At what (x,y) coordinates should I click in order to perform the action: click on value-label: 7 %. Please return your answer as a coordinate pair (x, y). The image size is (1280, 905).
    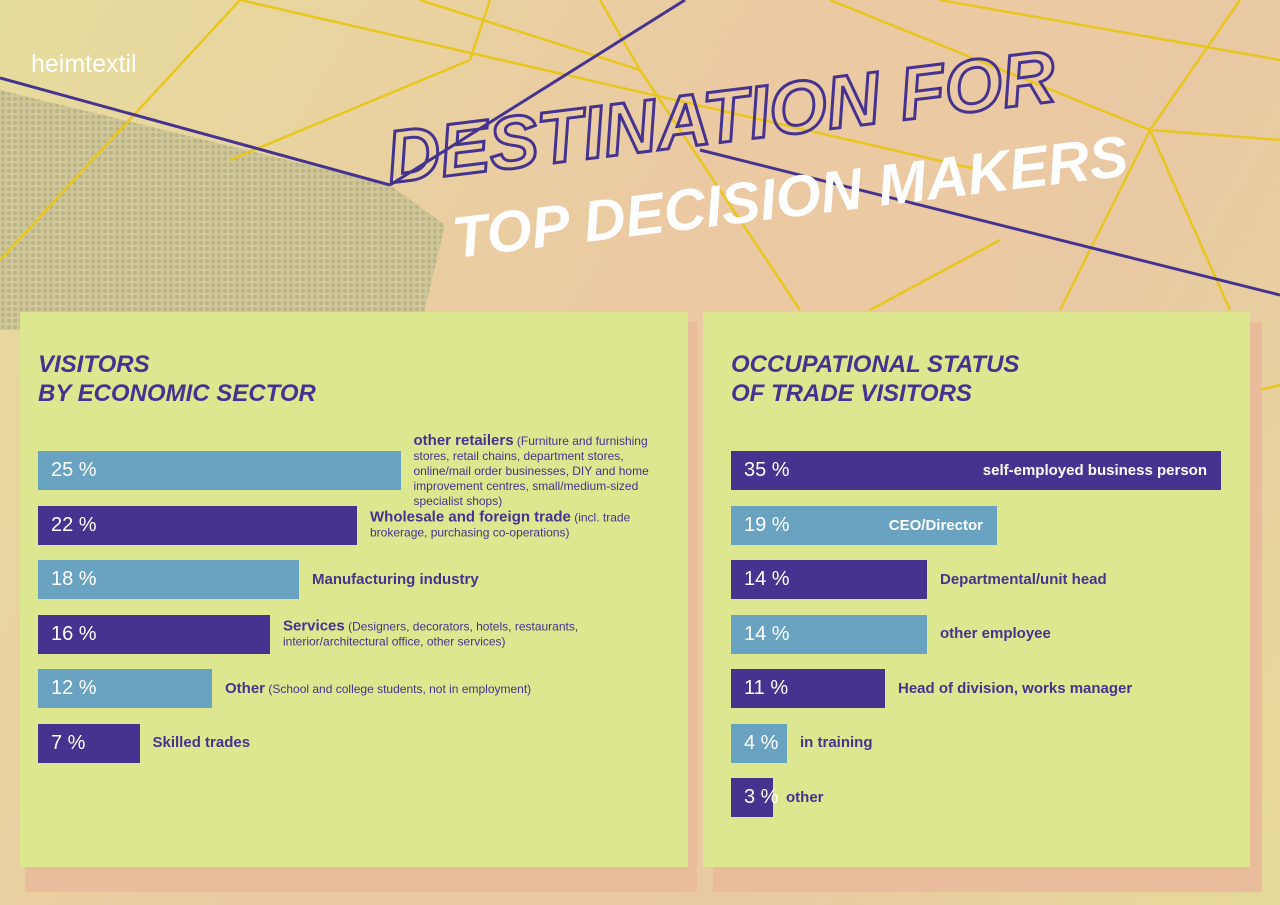
    Looking at the image, I should click on (68, 742).